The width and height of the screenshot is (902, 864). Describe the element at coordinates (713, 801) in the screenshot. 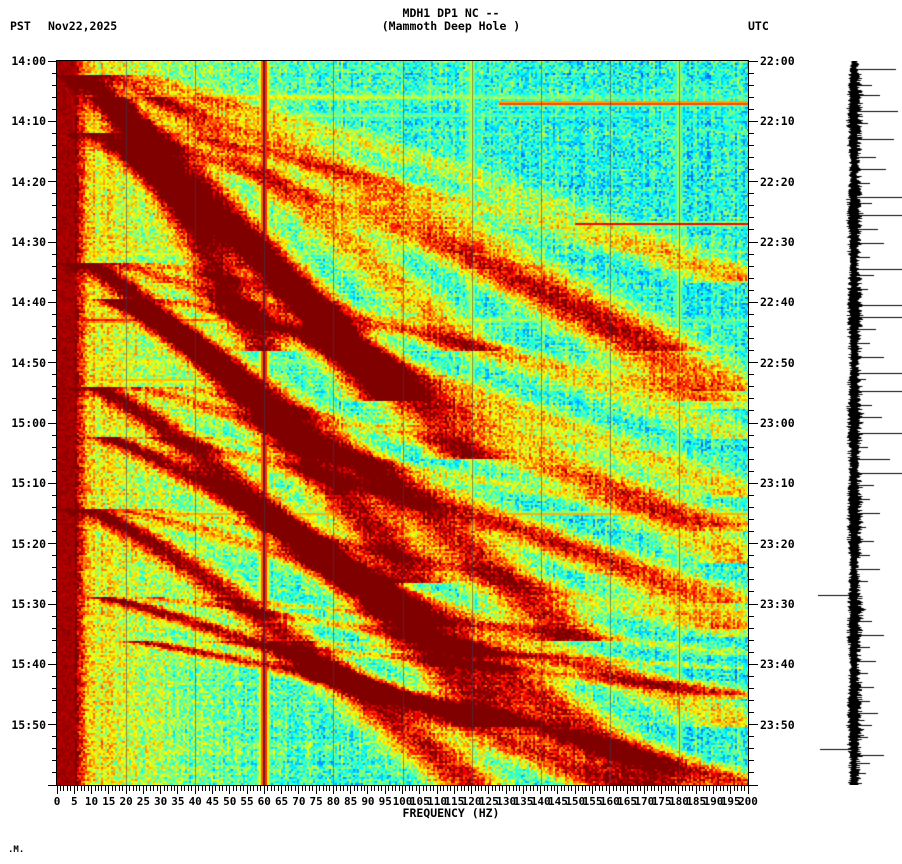

I see `freq-tick-label: 190` at that location.